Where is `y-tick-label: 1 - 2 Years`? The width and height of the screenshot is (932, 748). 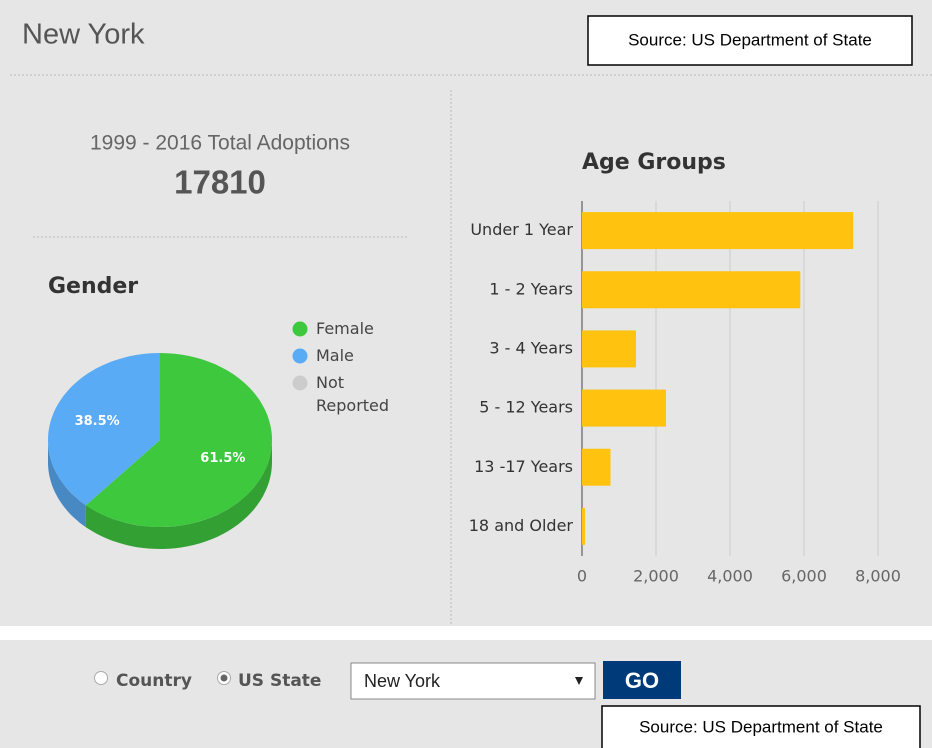
y-tick-label: 1 - 2 Years is located at coordinates (531, 288).